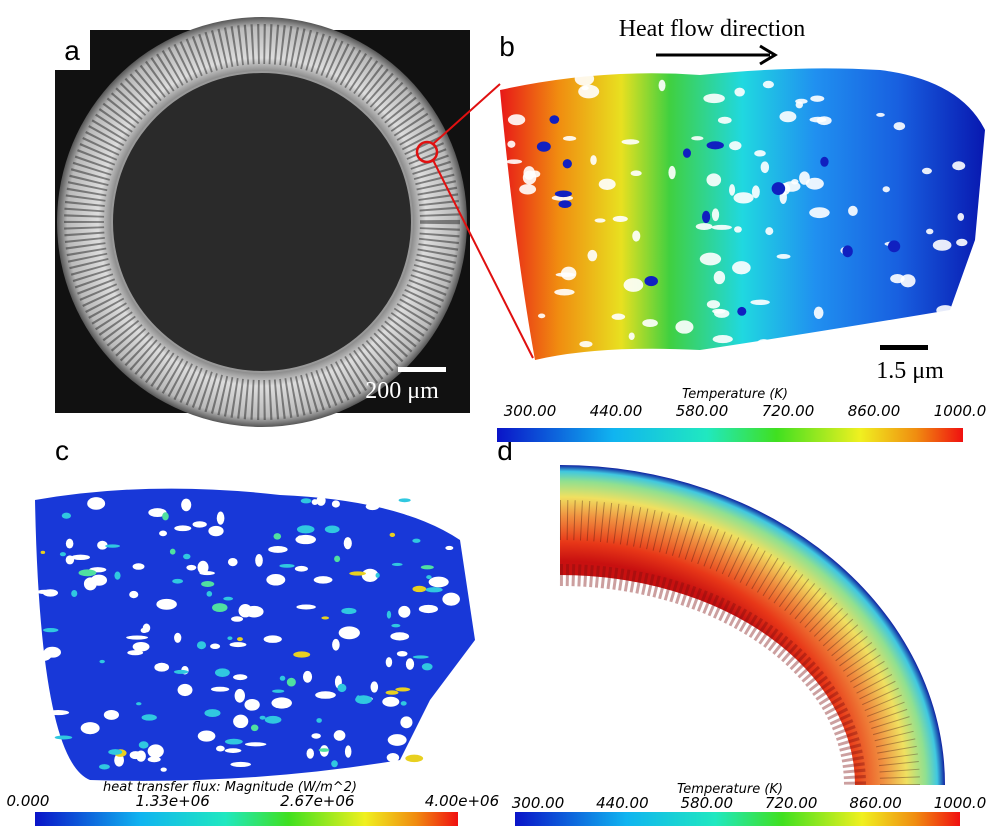 The height and width of the screenshot is (827, 990). I want to click on zoom-line, so click(483, 259).